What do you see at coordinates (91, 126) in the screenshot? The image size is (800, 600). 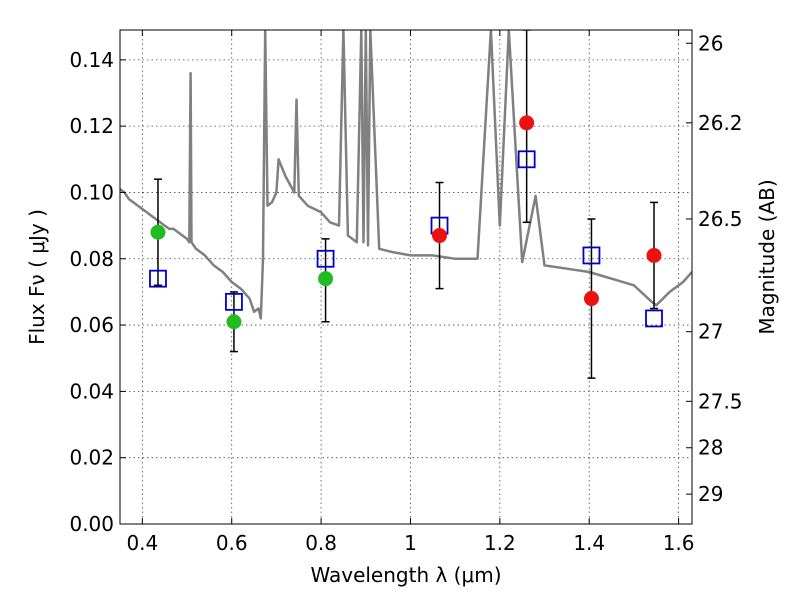 I see `y-tick-label: 0.12` at bounding box center [91, 126].